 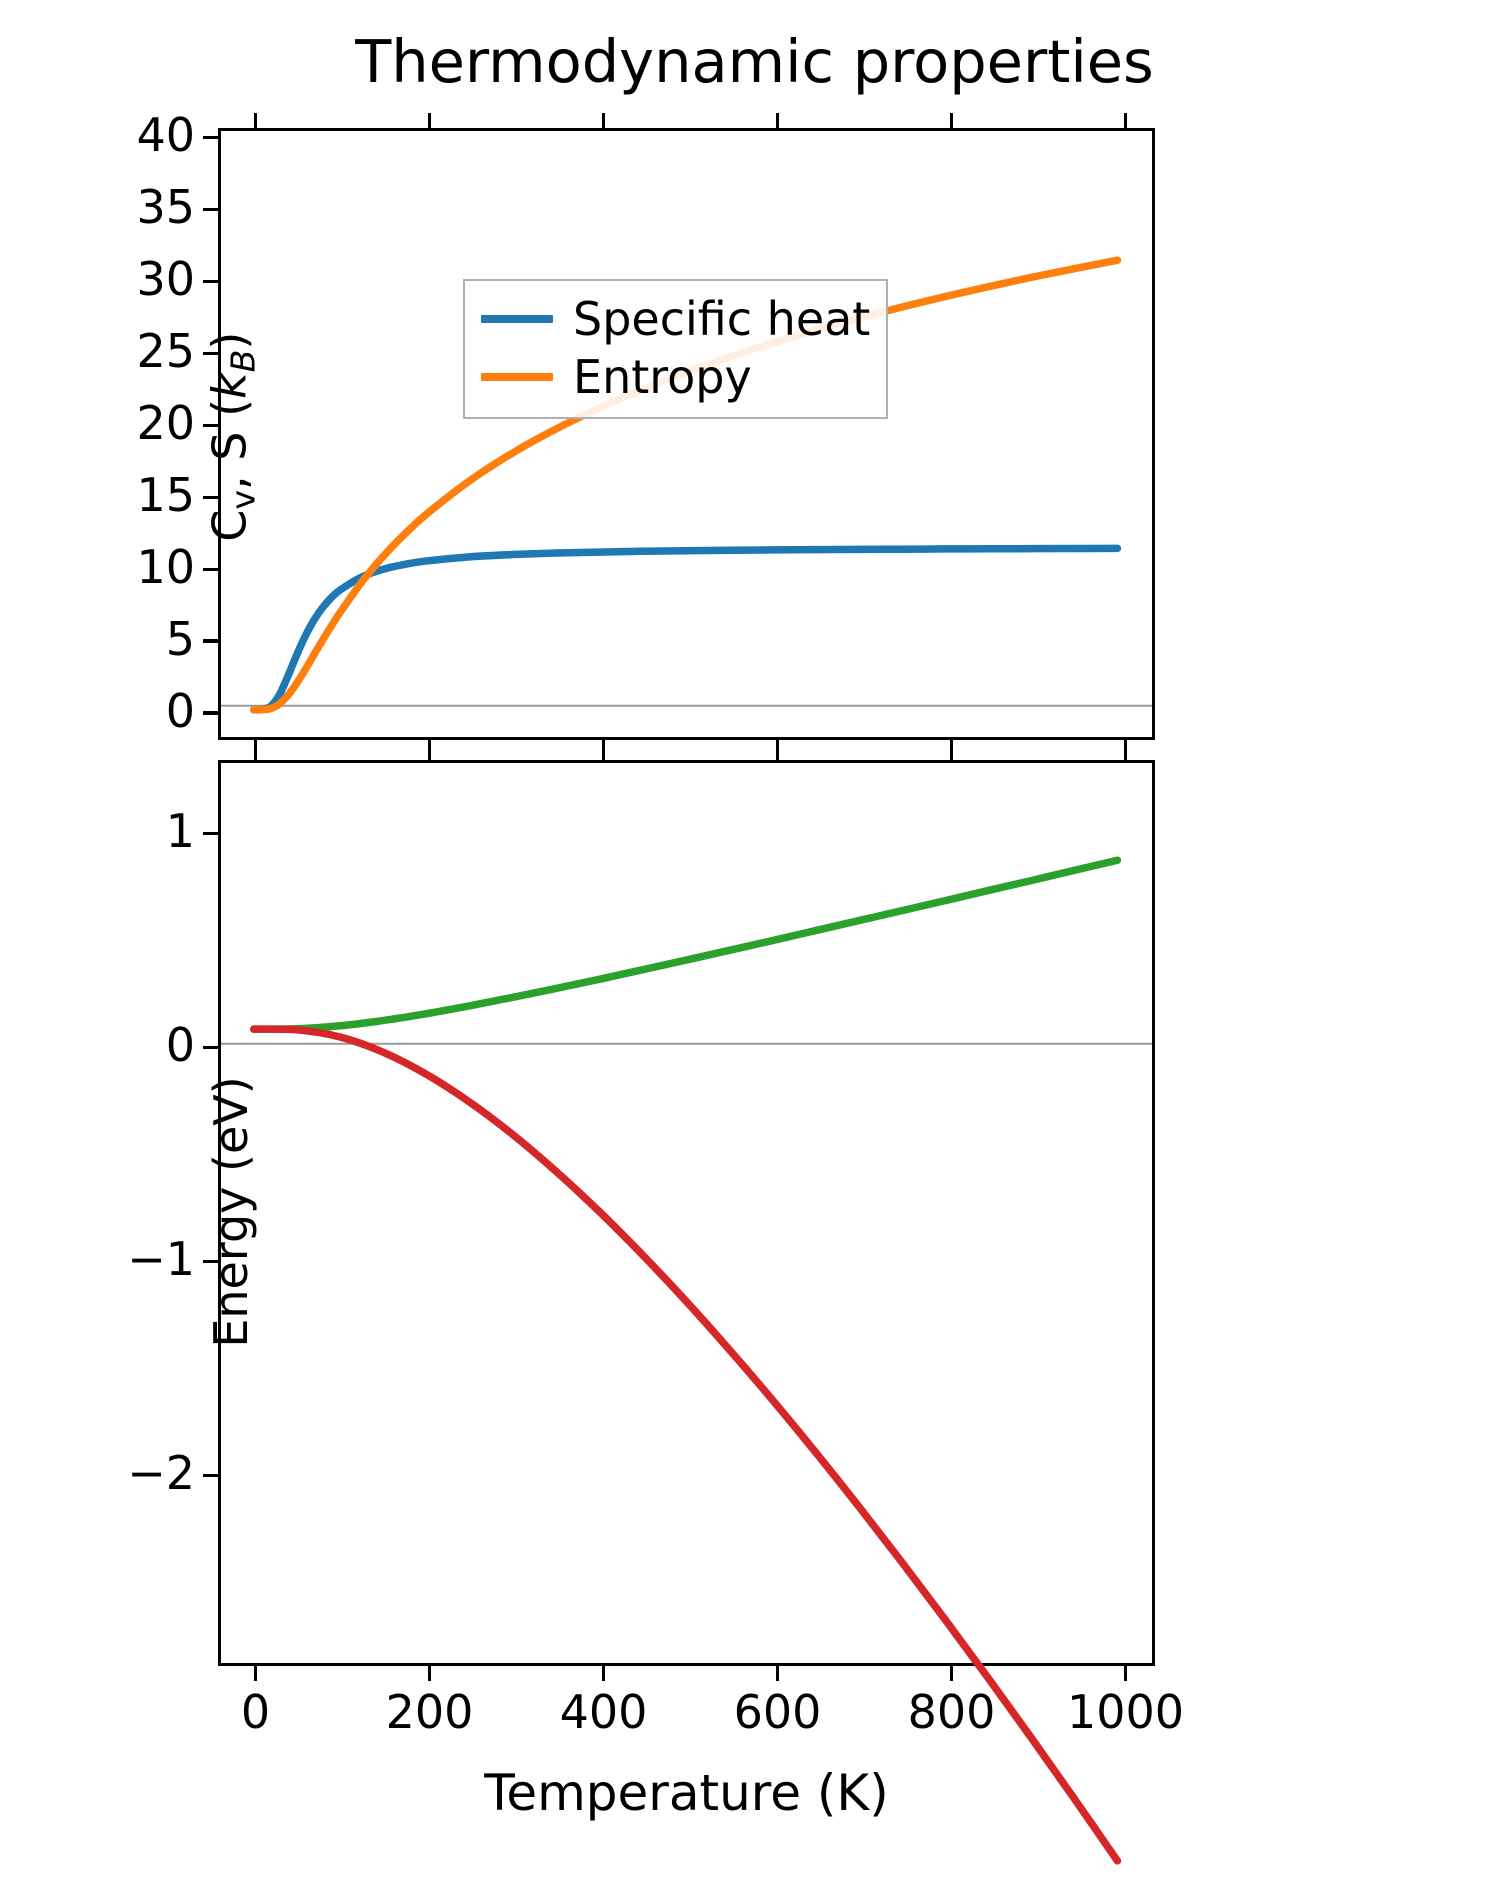 What do you see at coordinates (161, 1259) in the screenshot?
I see `ytick-label: −1` at bounding box center [161, 1259].